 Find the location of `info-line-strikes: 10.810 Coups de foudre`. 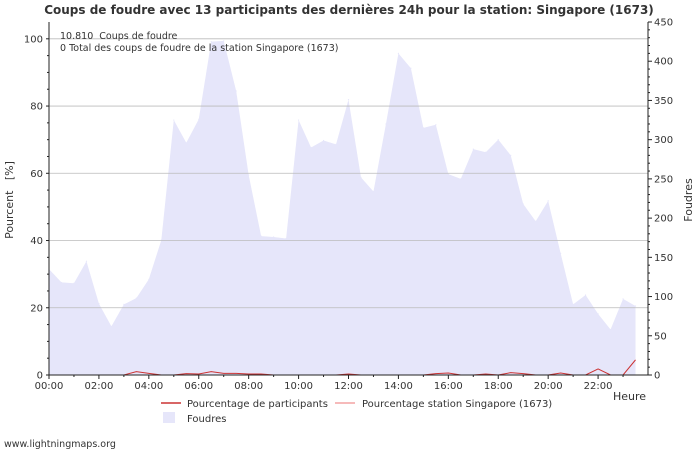

info-line-strikes: 10.810 Coups de foudre is located at coordinates (119, 36).